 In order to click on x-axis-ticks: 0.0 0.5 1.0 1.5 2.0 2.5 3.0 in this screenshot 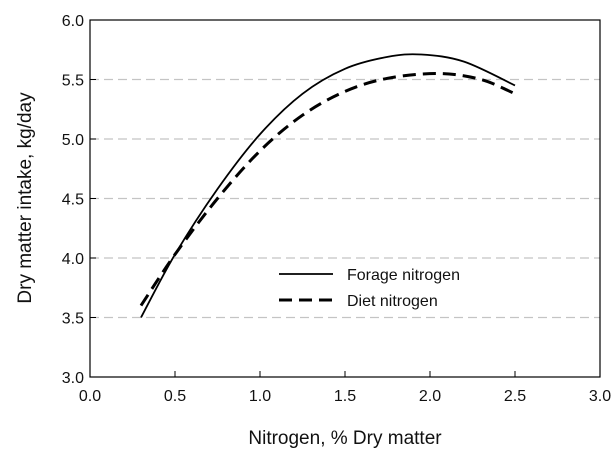, I will do `click(345, 388)`.